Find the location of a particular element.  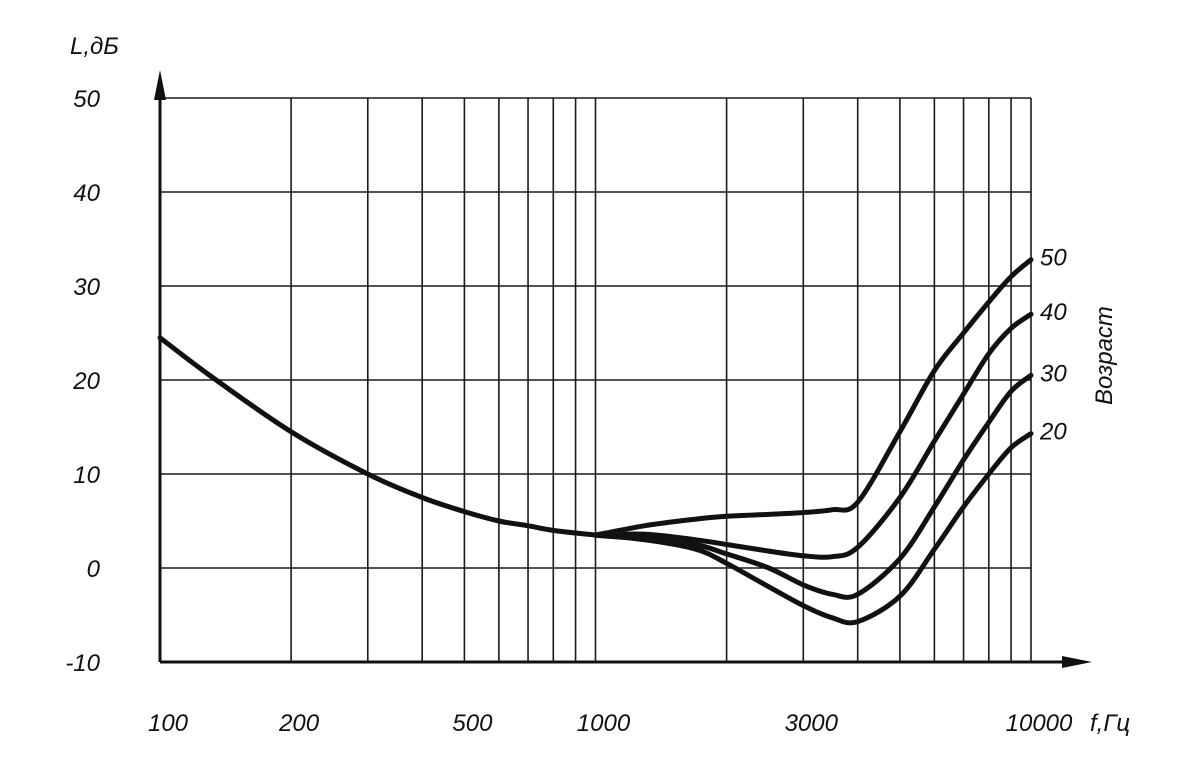

y-tick-label: 0 is located at coordinates (94, 569).